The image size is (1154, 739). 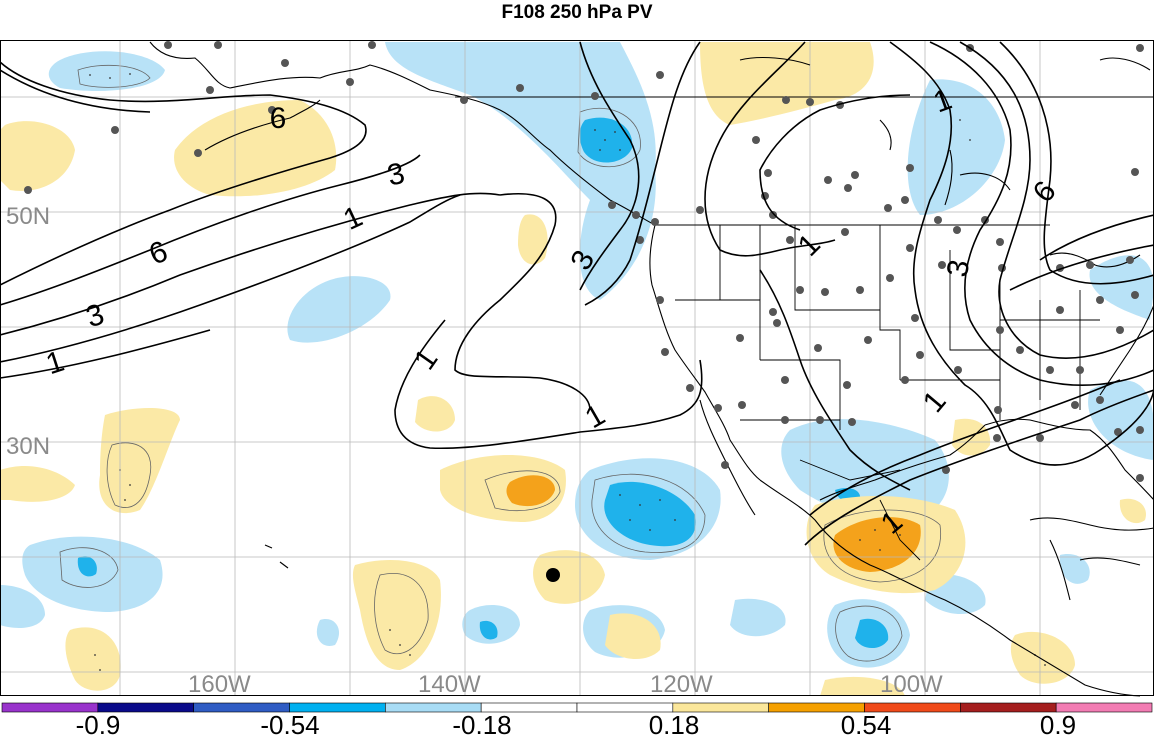 What do you see at coordinates (577, 12) in the screenshot?
I see `chart-title: F108 250 hPa PV` at bounding box center [577, 12].